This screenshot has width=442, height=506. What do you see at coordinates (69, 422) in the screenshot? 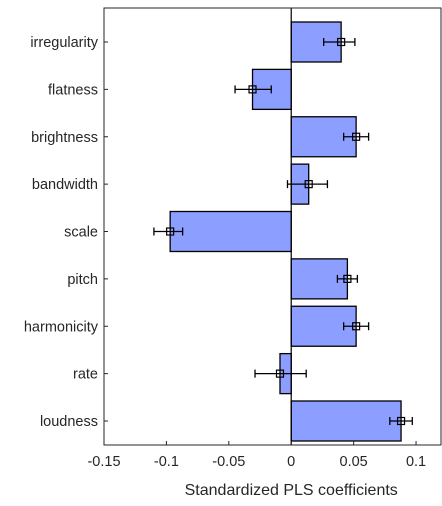
I see `y-tick-label-loudness: loudness` at bounding box center [69, 422].